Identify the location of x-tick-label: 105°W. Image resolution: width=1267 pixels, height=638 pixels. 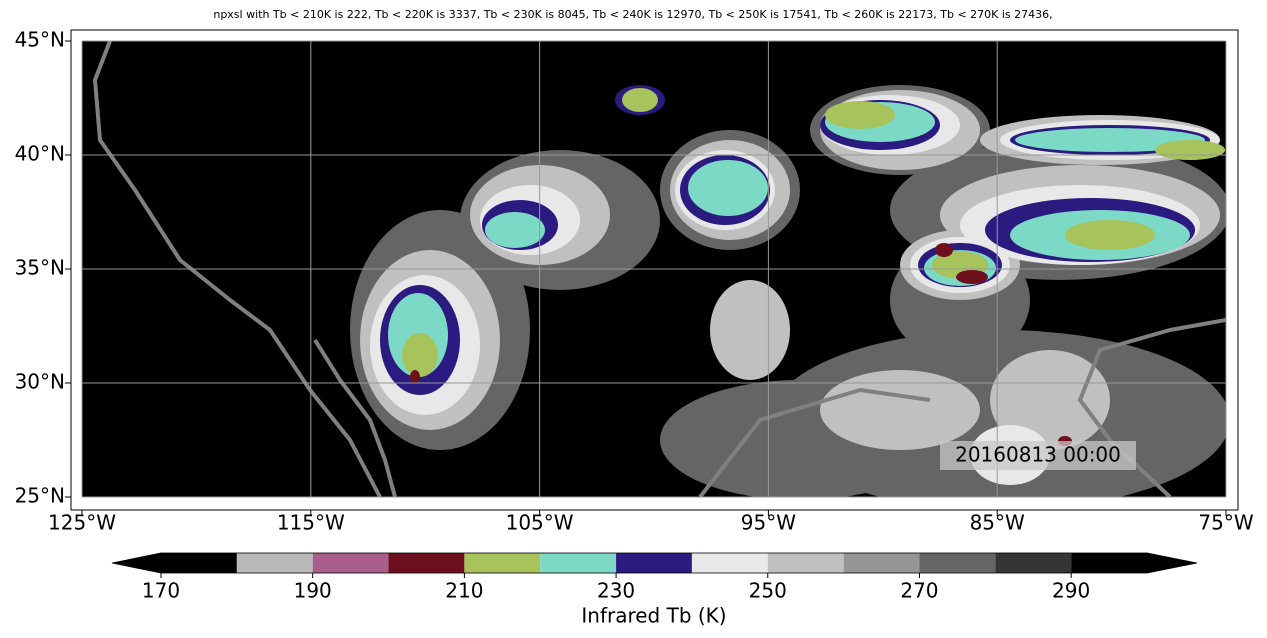
(540, 523).